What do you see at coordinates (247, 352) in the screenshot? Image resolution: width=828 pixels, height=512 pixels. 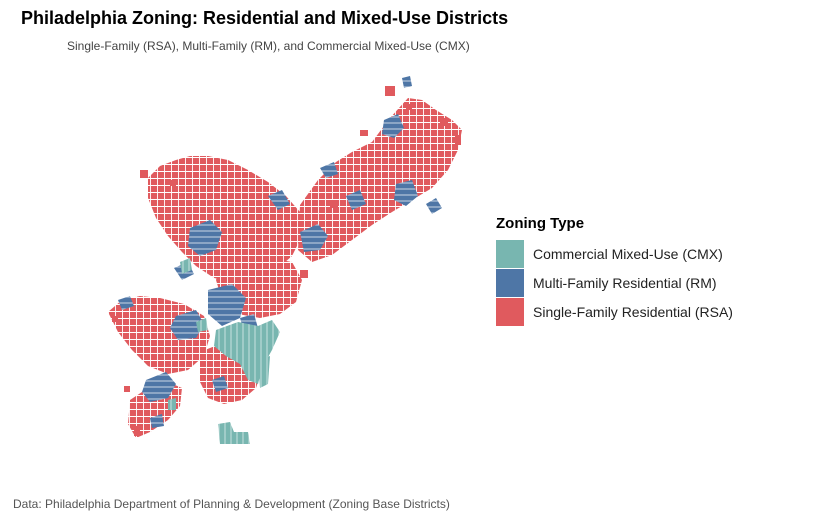 I see `center-city-cmx-zone` at bounding box center [247, 352].